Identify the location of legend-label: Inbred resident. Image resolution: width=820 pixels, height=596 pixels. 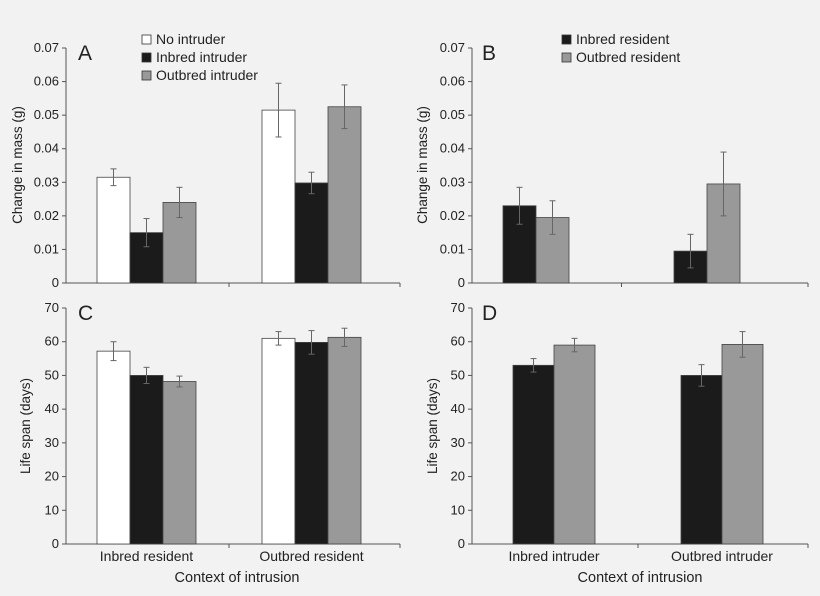
(623, 39).